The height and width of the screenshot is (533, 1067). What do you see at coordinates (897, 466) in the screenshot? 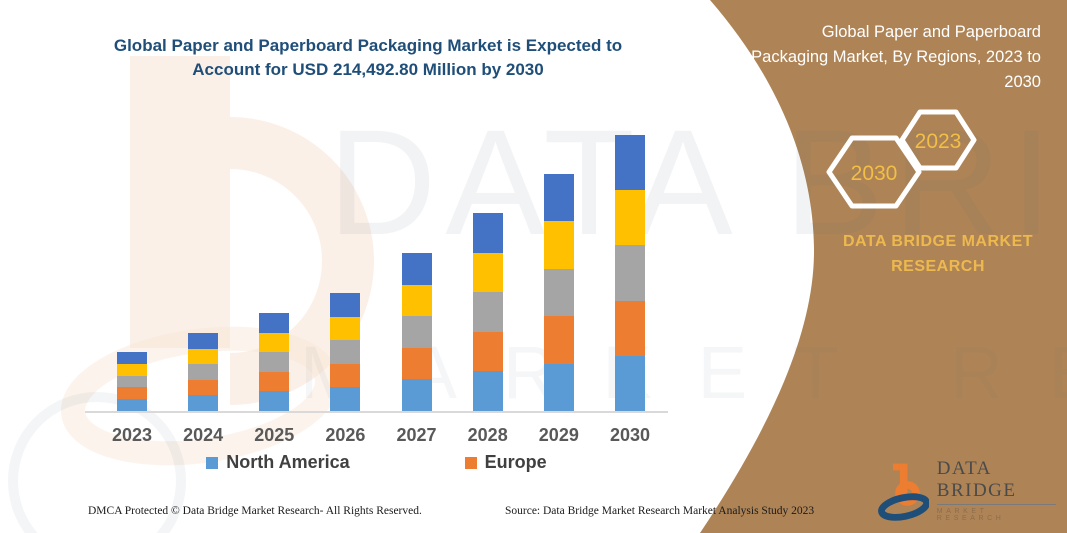
I see `logo-b-serif` at bounding box center [897, 466].